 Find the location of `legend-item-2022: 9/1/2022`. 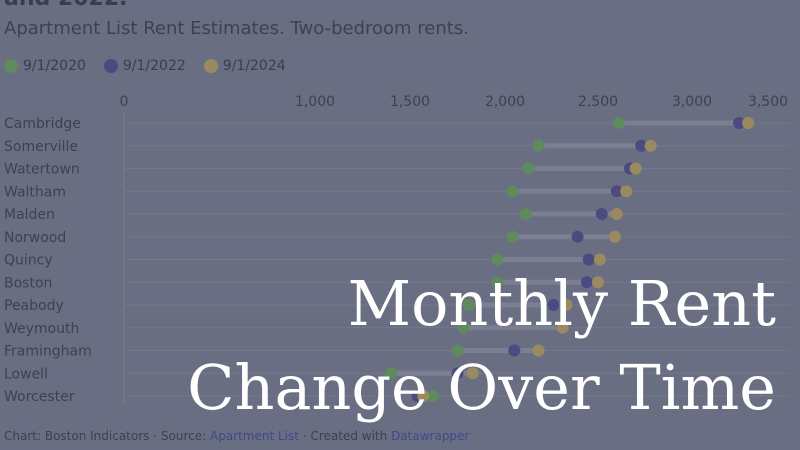

legend-item-2022: 9/1/2022 is located at coordinates (144, 66).